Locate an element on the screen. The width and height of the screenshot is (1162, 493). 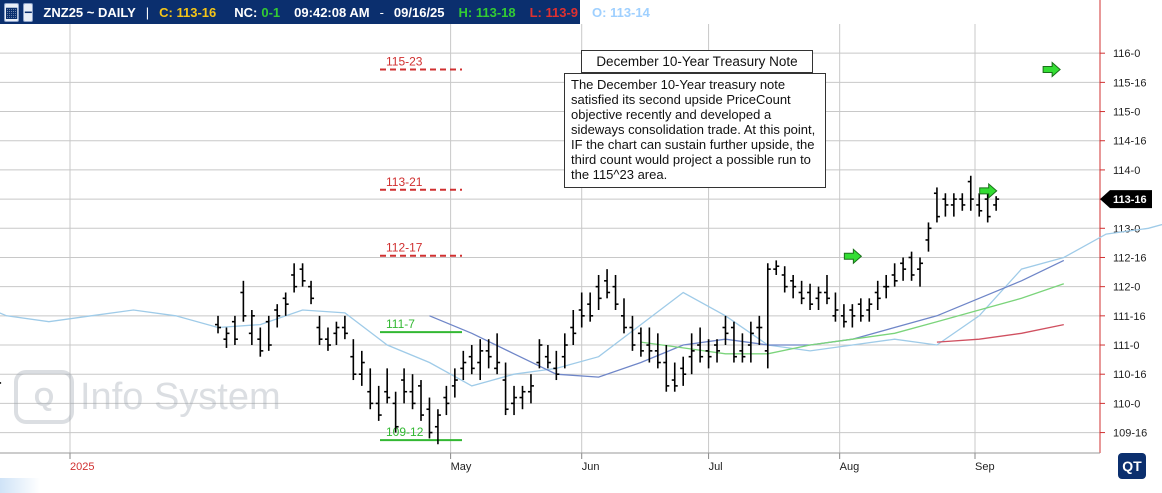
toolbar-dash: - is located at coordinates (381, 12).